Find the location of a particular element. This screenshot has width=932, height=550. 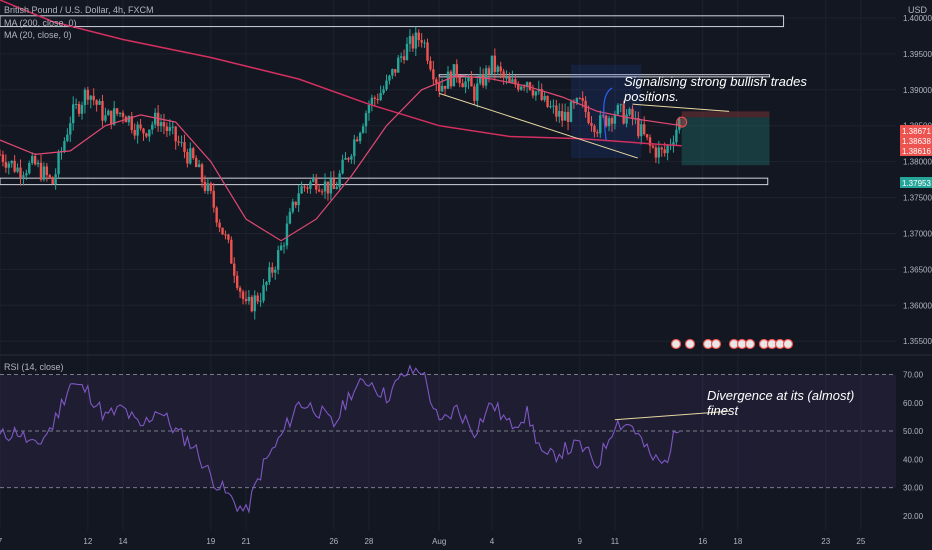

rsi-tick-label: 60.00 is located at coordinates (913, 403).